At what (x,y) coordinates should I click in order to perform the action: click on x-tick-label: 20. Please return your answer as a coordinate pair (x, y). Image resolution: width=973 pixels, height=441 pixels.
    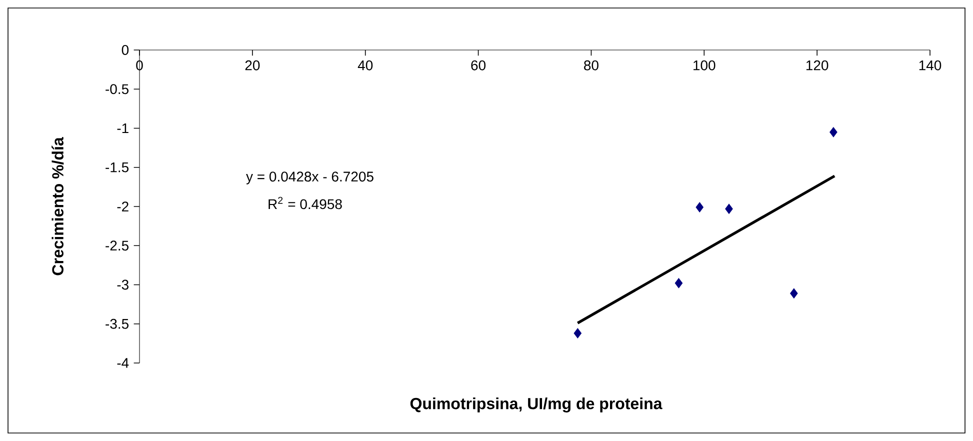
    Looking at the image, I should click on (252, 65).